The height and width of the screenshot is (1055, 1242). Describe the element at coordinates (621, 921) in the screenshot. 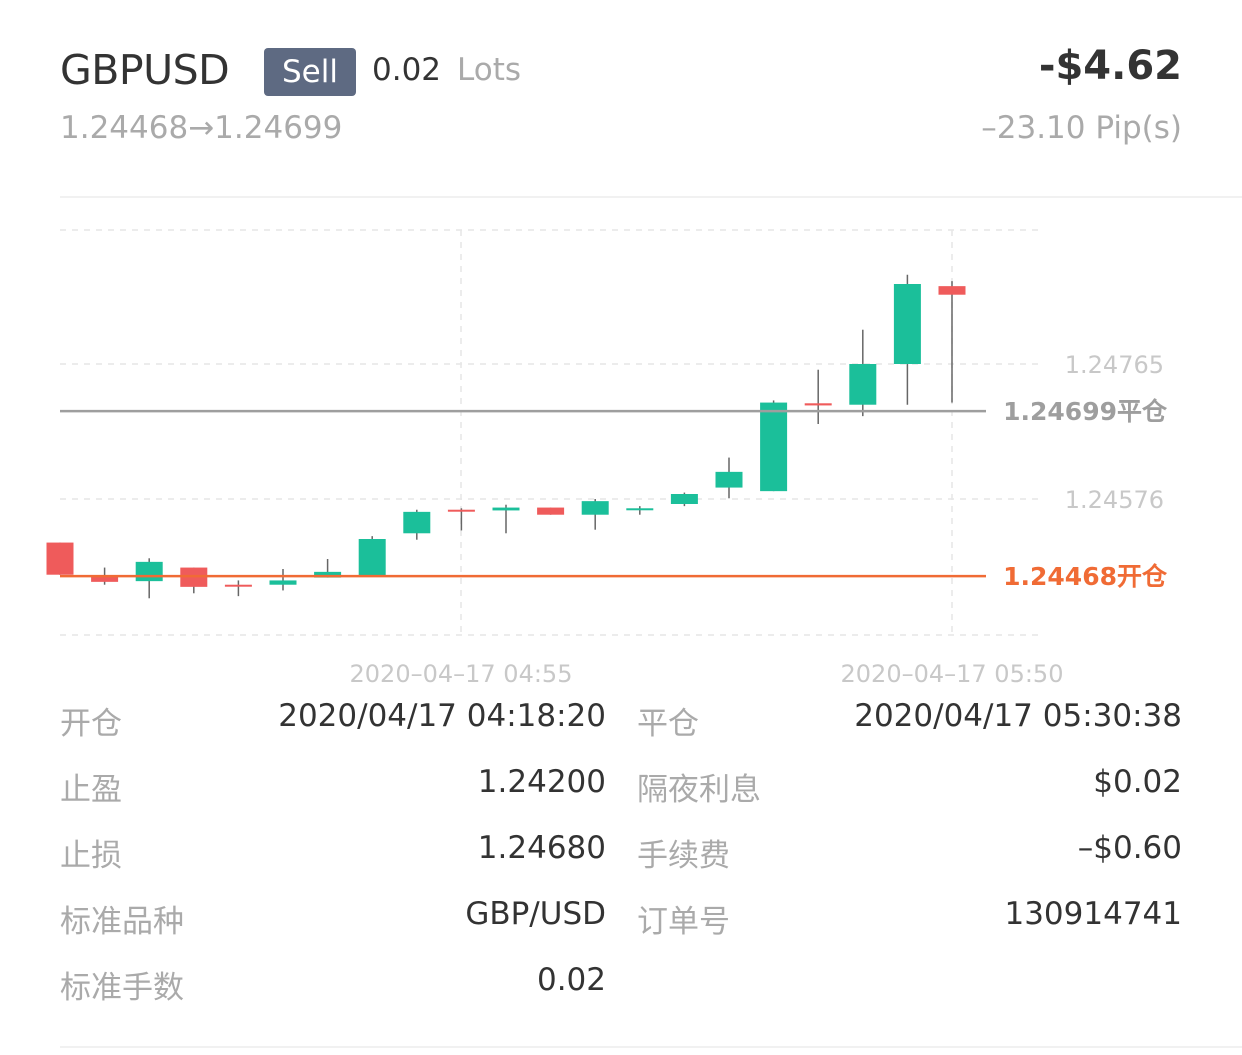

I see `detail-row-instrument-order: 标准品种 GBP/USD 订单号 130914741` at that location.